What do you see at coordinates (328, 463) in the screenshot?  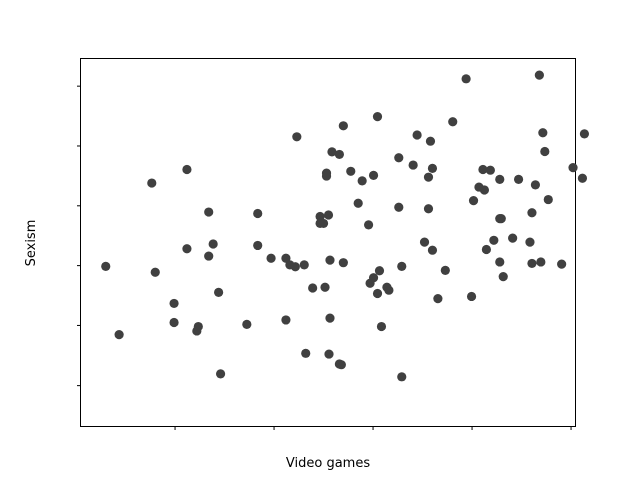 I see `x-axis-label: Video games` at bounding box center [328, 463].